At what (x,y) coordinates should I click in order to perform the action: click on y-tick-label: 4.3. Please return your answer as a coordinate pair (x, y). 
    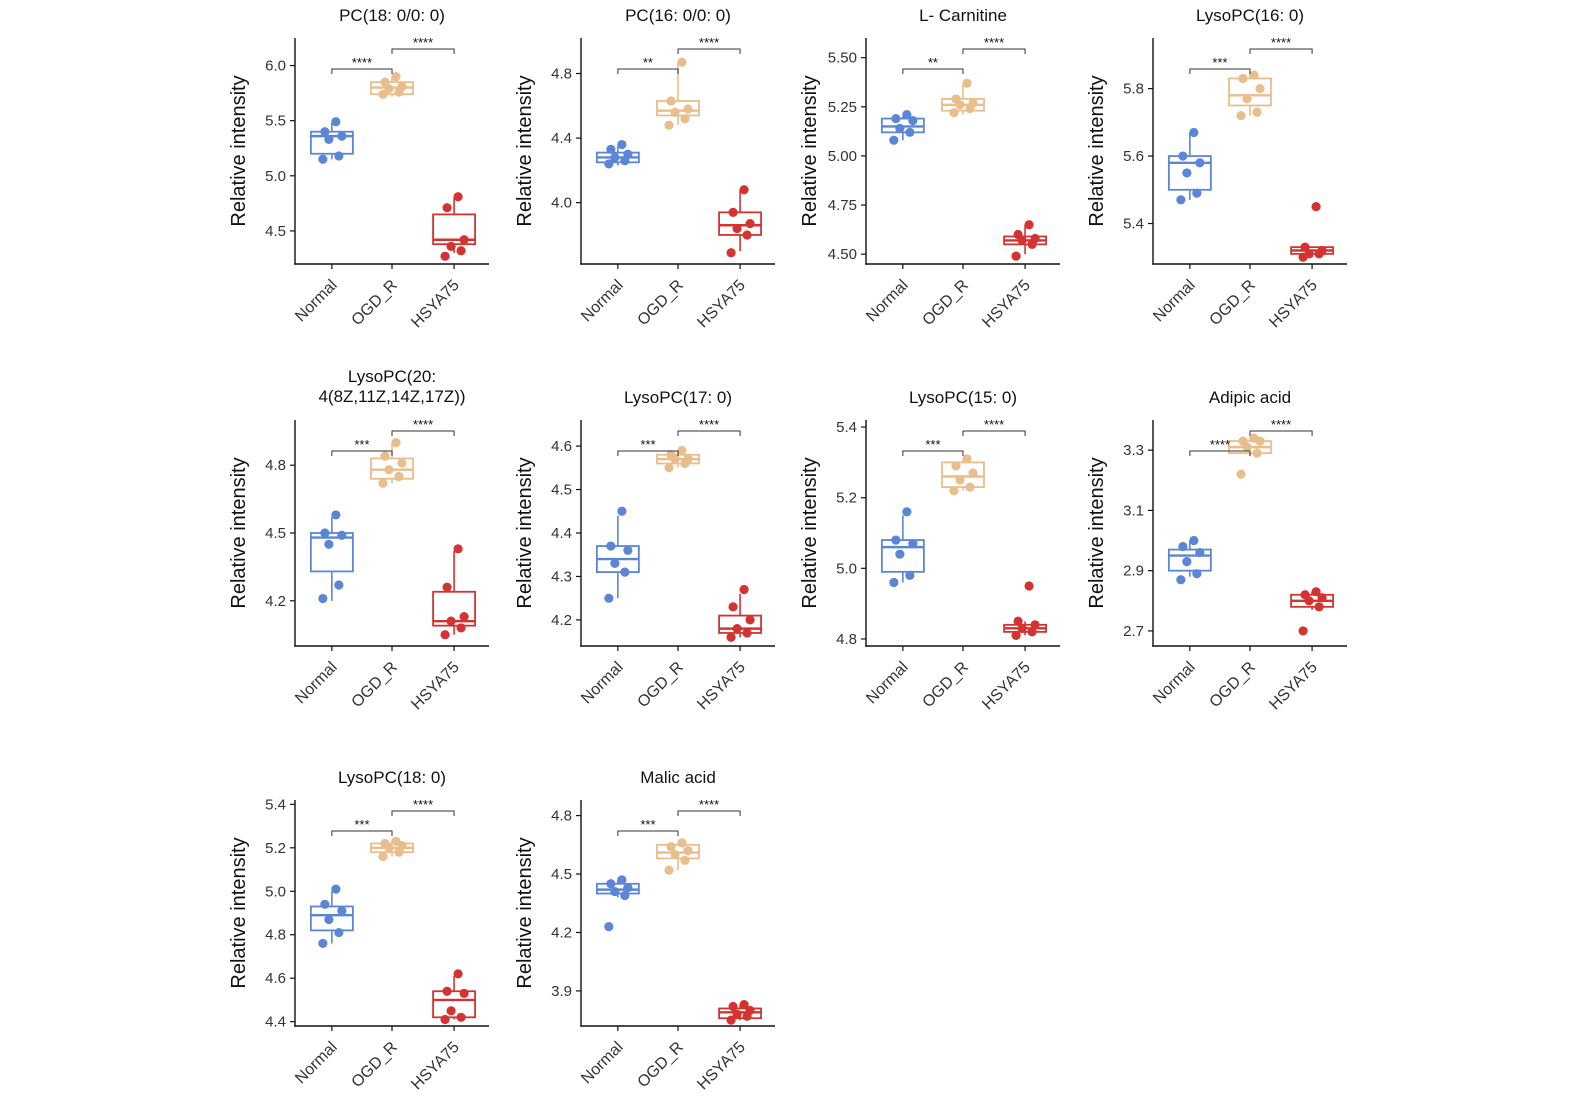
    Looking at the image, I should click on (561, 576).